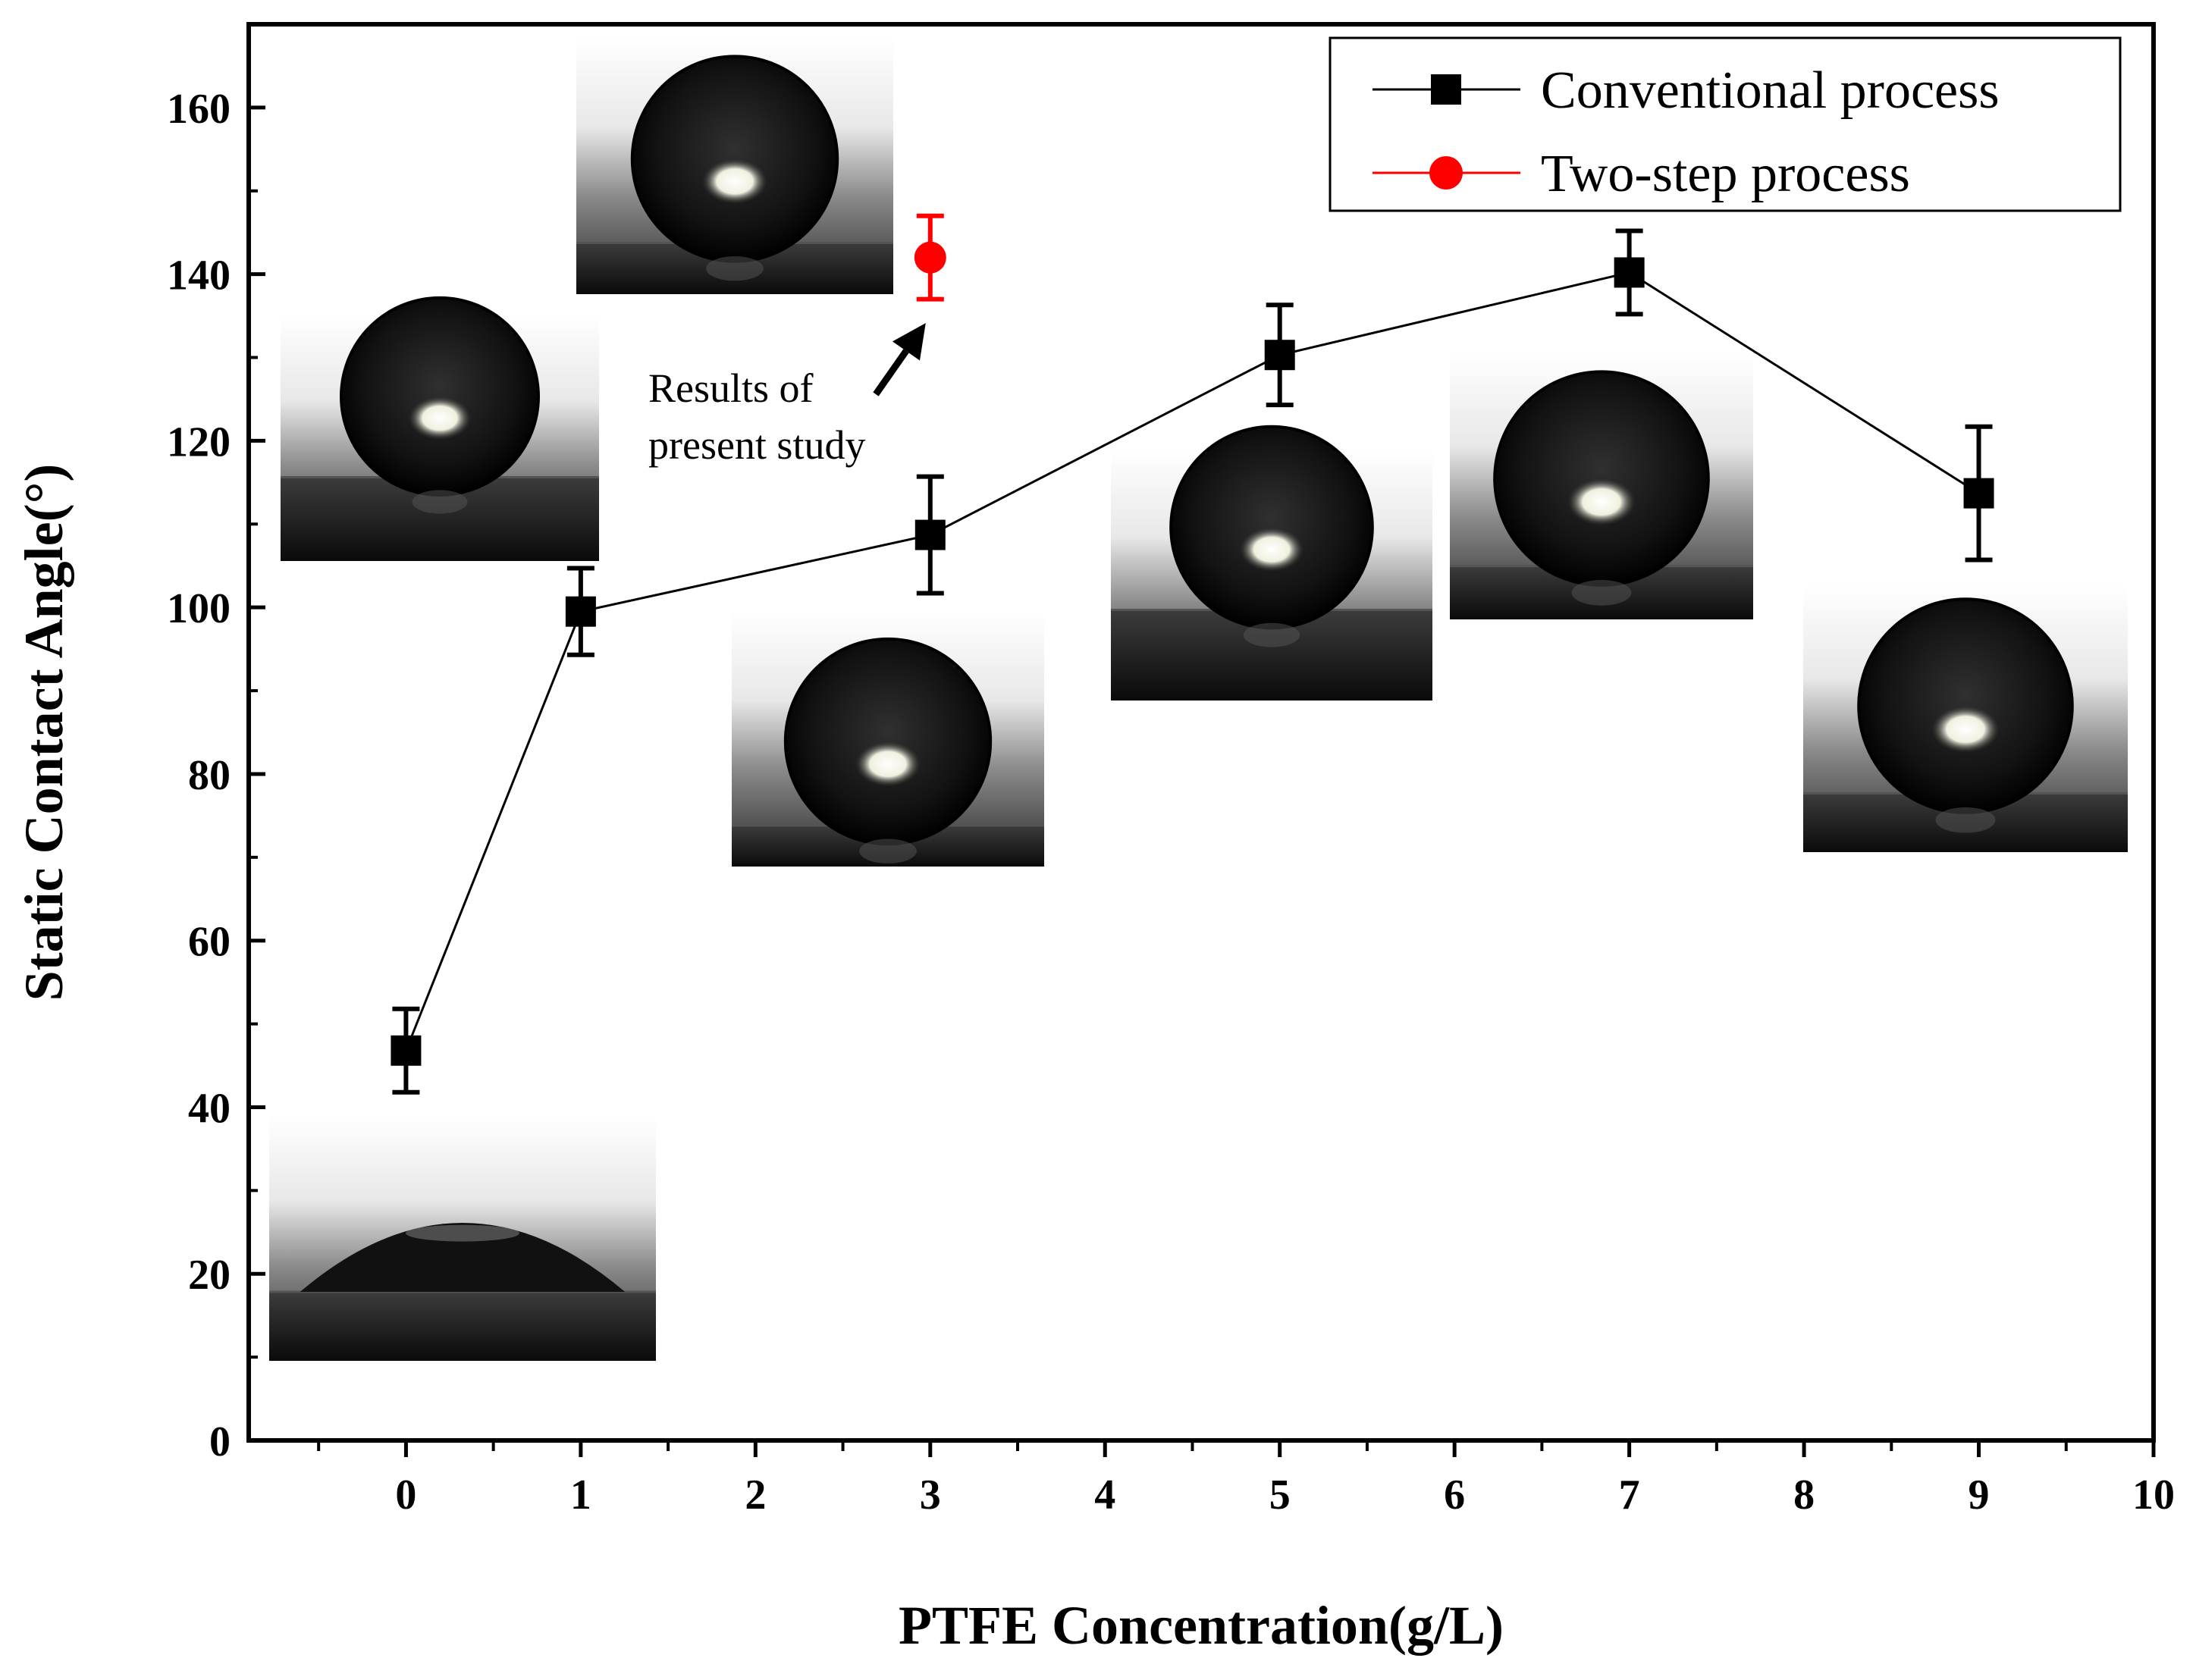  What do you see at coordinates (220, 1441) in the screenshot?
I see `y-tick-label: 0` at bounding box center [220, 1441].